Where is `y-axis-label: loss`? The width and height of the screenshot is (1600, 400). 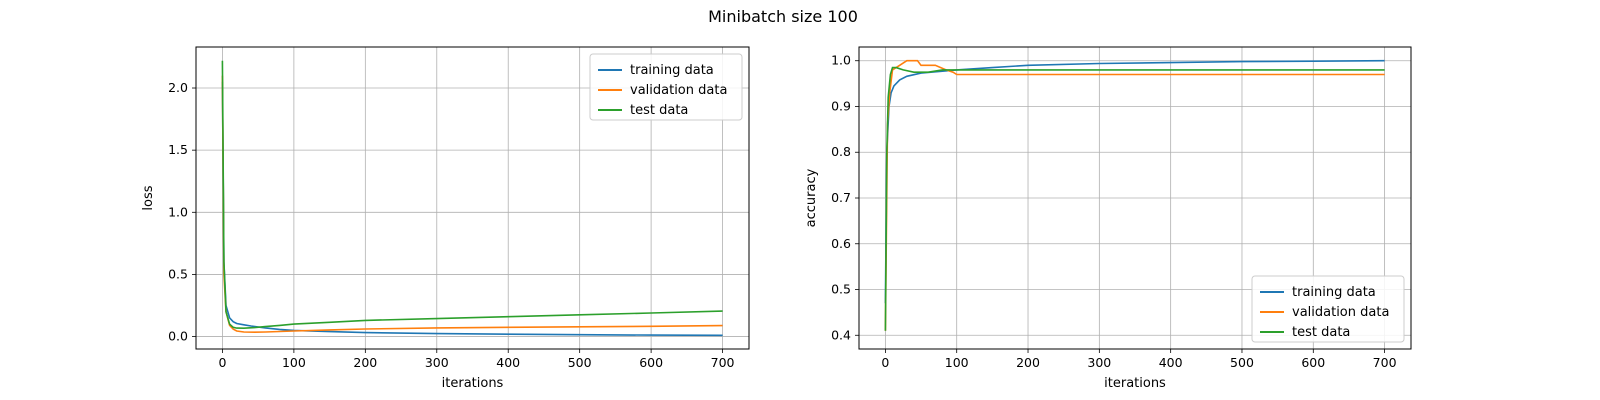 y-axis-label: loss is located at coordinates (148, 197).